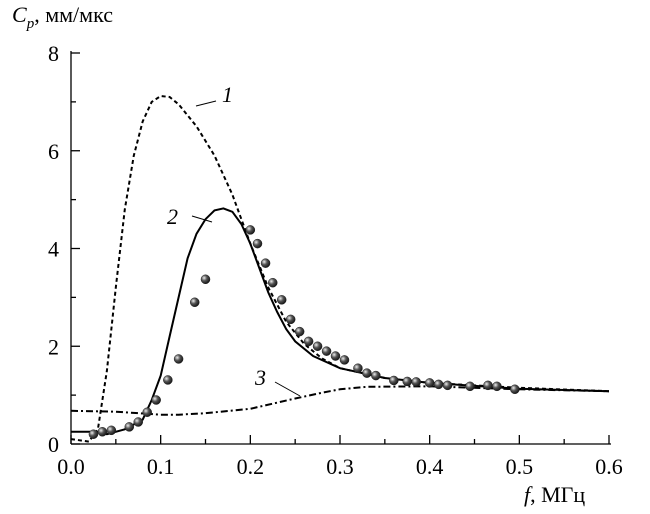  I want to click on x-tick-label: 0.1, so click(161, 466).